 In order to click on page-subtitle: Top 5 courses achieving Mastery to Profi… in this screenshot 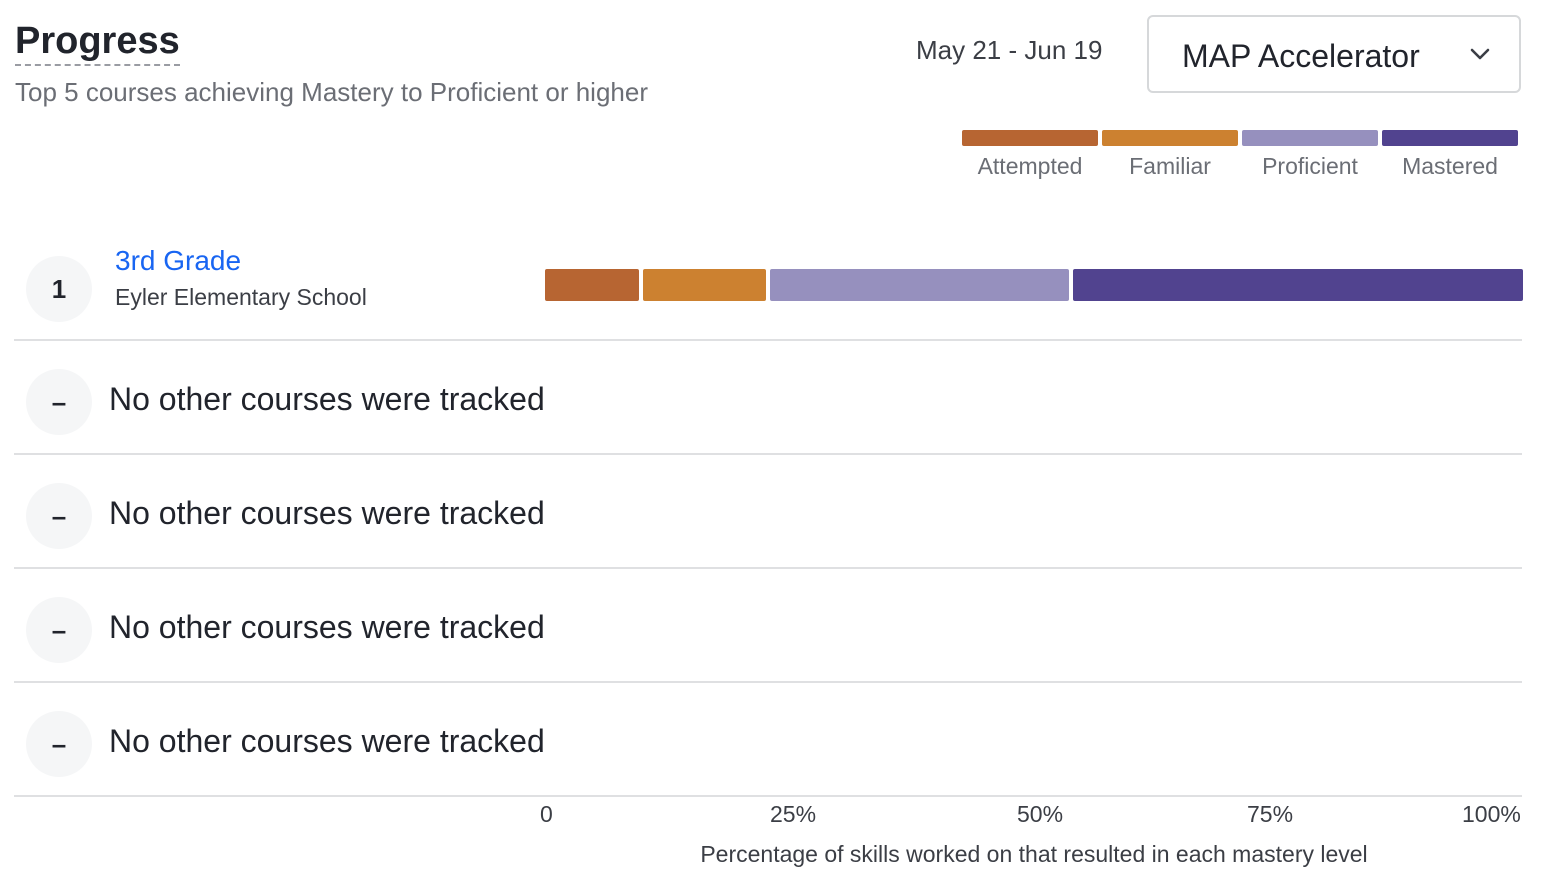, I will do `click(331, 92)`.